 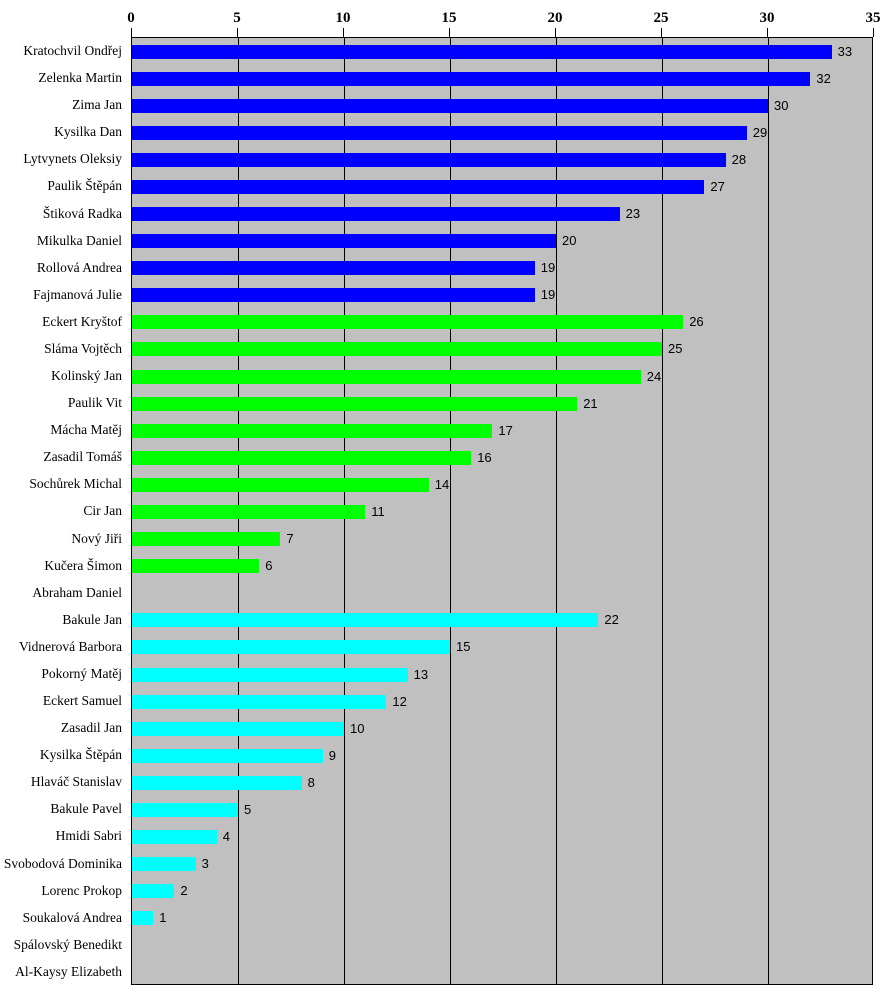 I want to click on bar-value-label: 25, so click(x=675, y=349).